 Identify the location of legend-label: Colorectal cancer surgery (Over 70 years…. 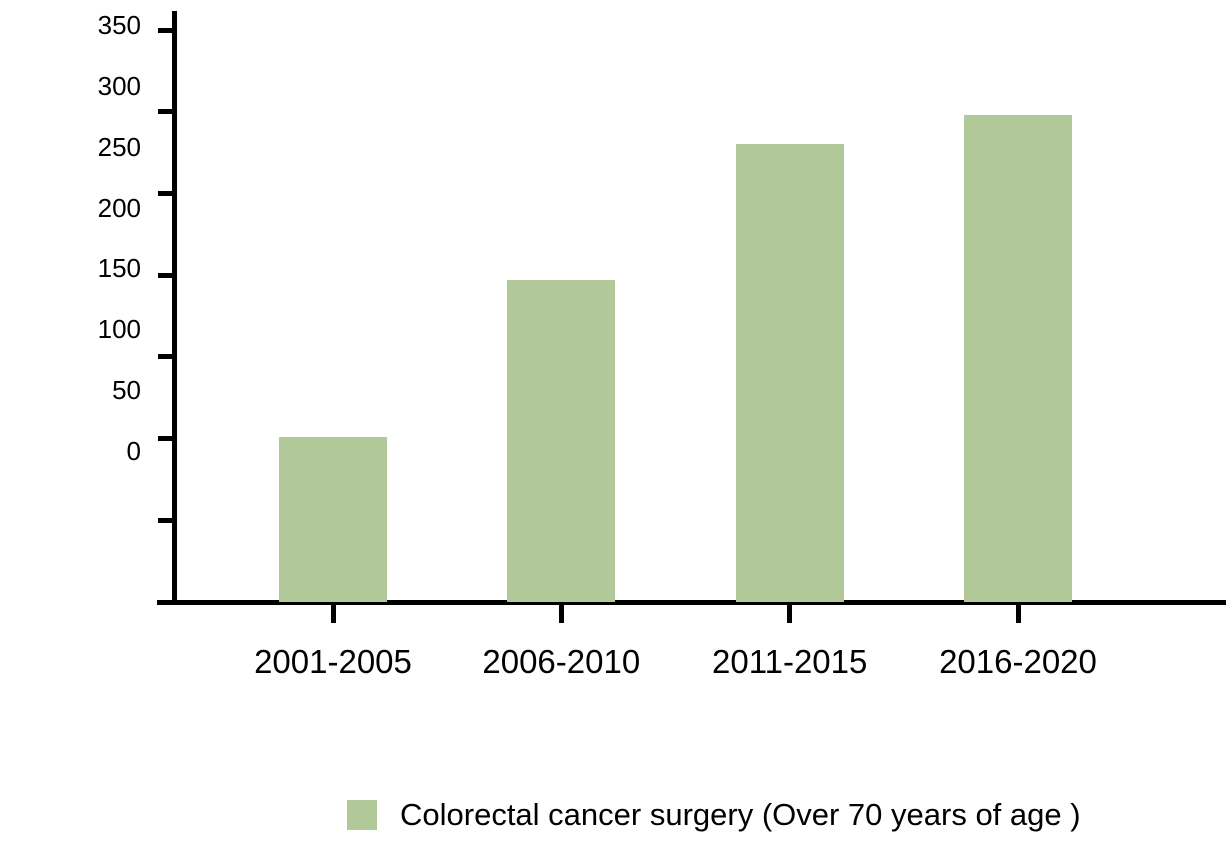
(740, 814).